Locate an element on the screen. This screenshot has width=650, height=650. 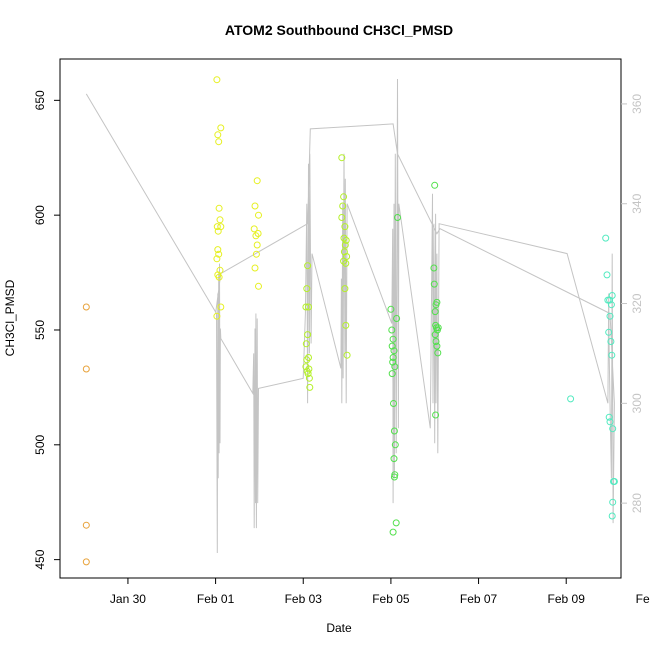
y-tick-label: 650 is located at coordinates (40, 100).